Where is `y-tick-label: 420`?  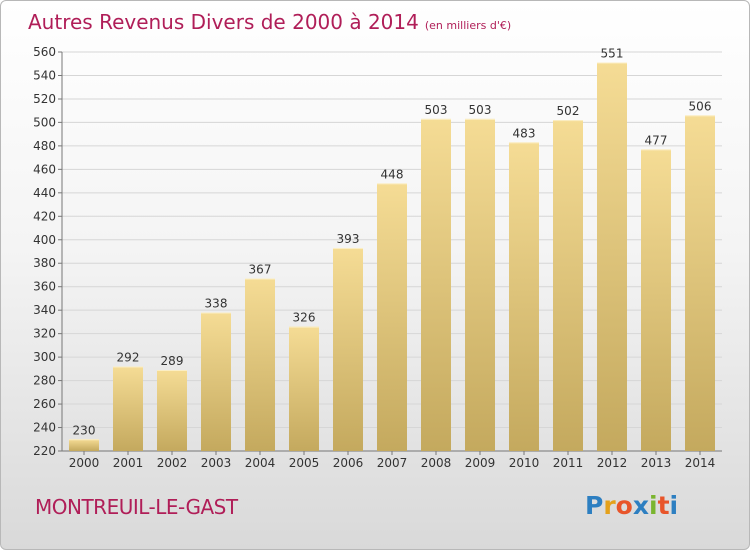 y-tick-label: 420 is located at coordinates (44, 216).